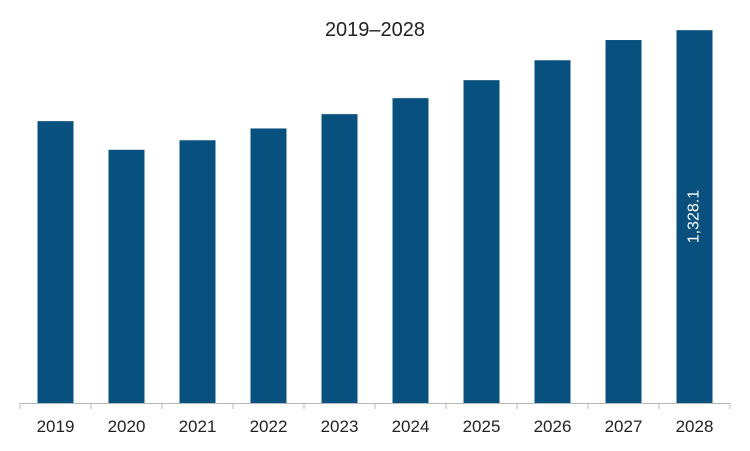  I want to click on x-tick-label-2019: 2019, so click(56, 426).